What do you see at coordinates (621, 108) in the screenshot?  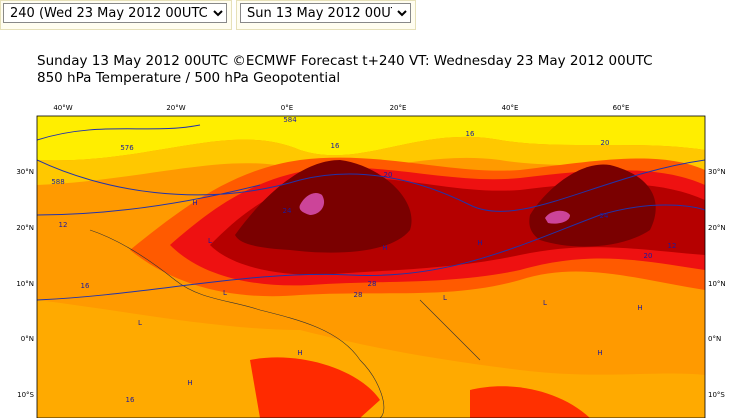 I see `longitude-label: 60°E` at bounding box center [621, 108].